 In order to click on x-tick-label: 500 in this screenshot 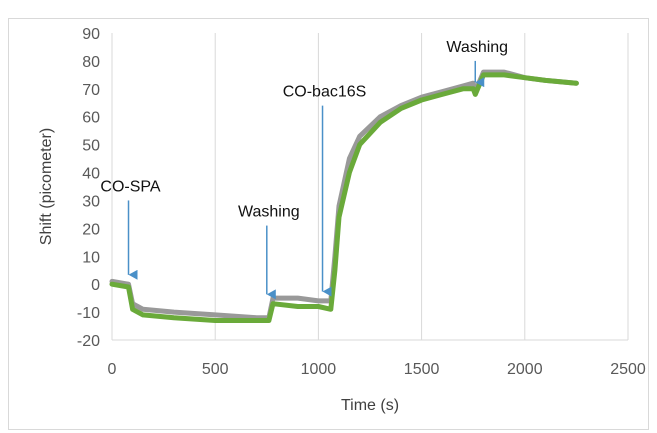, I will do `click(215, 369)`.